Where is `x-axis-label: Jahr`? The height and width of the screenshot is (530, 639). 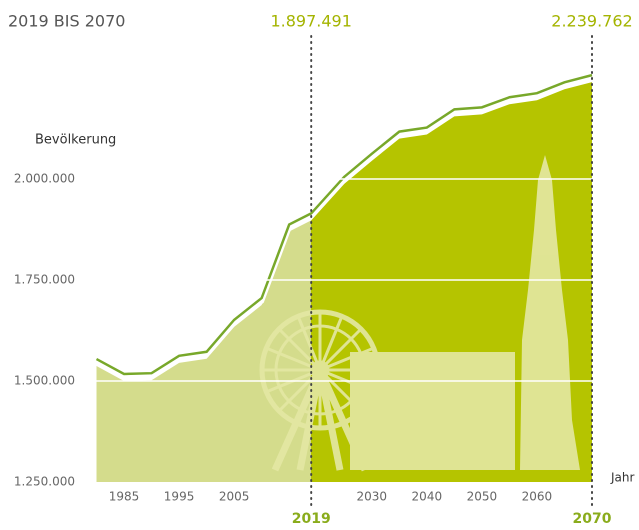
x-axis-label: Jahr is located at coordinates (622, 478).